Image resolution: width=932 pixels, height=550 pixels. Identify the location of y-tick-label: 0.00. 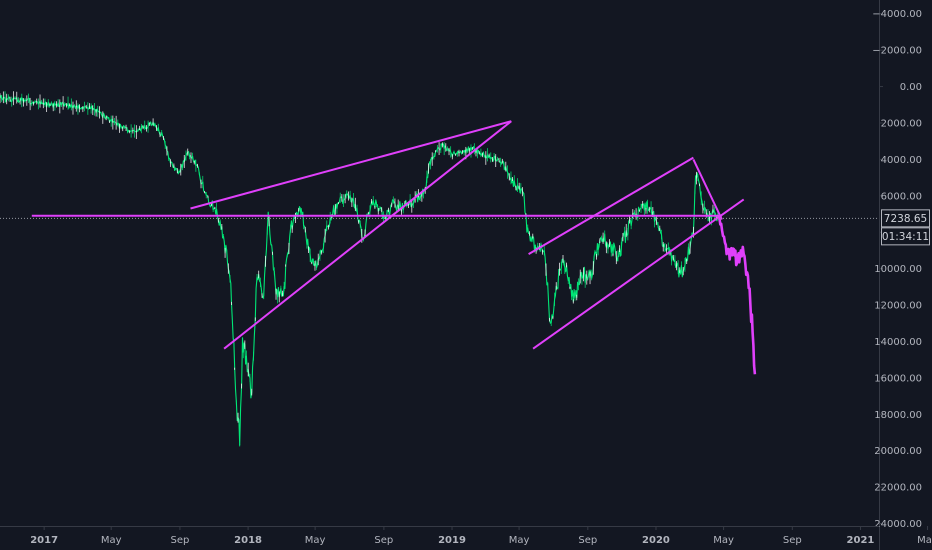
(911, 87).